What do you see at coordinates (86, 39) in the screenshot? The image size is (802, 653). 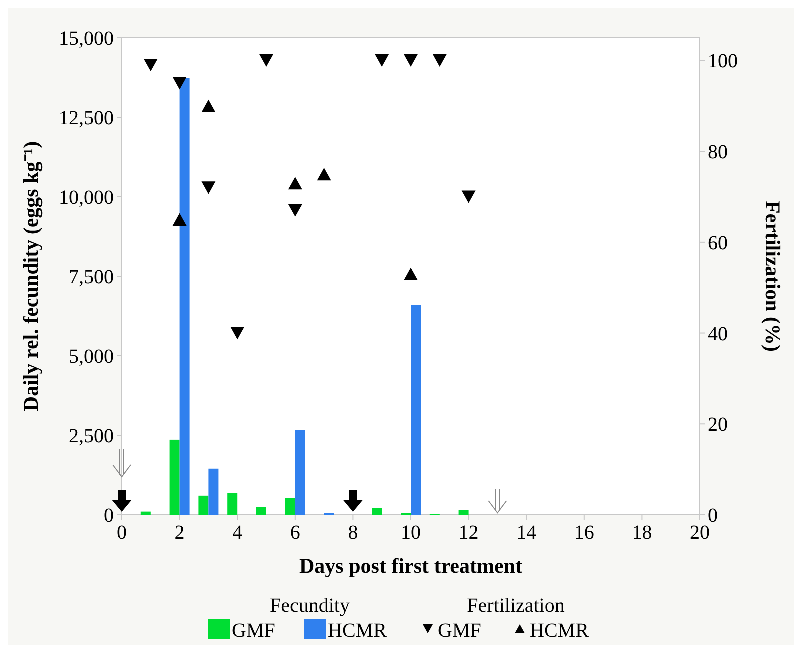 I see `y-tick-label: 15,000` at bounding box center [86, 39].